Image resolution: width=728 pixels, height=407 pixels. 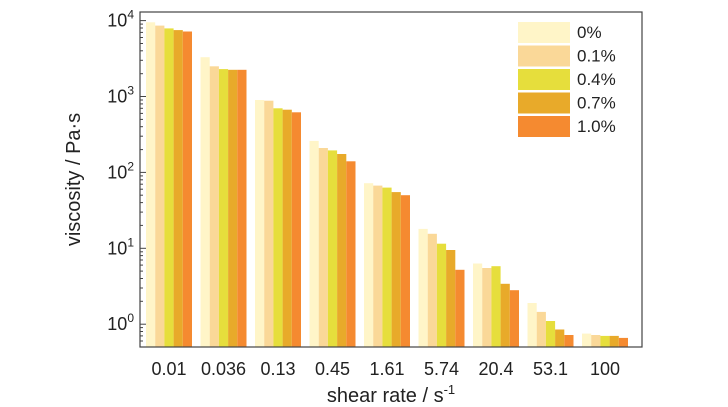 I want to click on y-axis-label: viscosity / Pa·s, so click(x=74, y=179).